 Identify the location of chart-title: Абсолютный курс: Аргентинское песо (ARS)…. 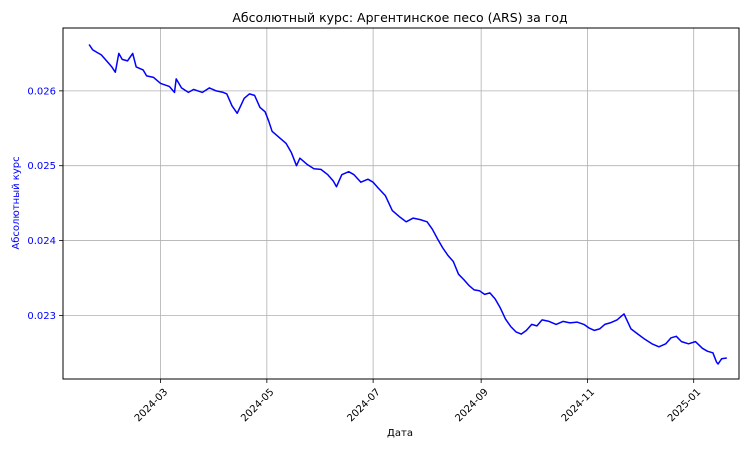
(399, 17).